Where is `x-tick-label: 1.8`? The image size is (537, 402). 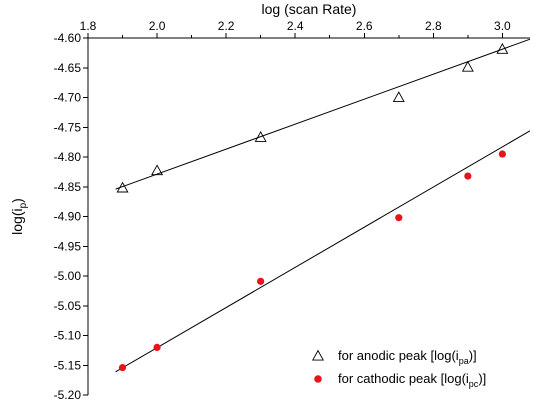
x-tick-label: 1.8 is located at coordinates (88, 26).